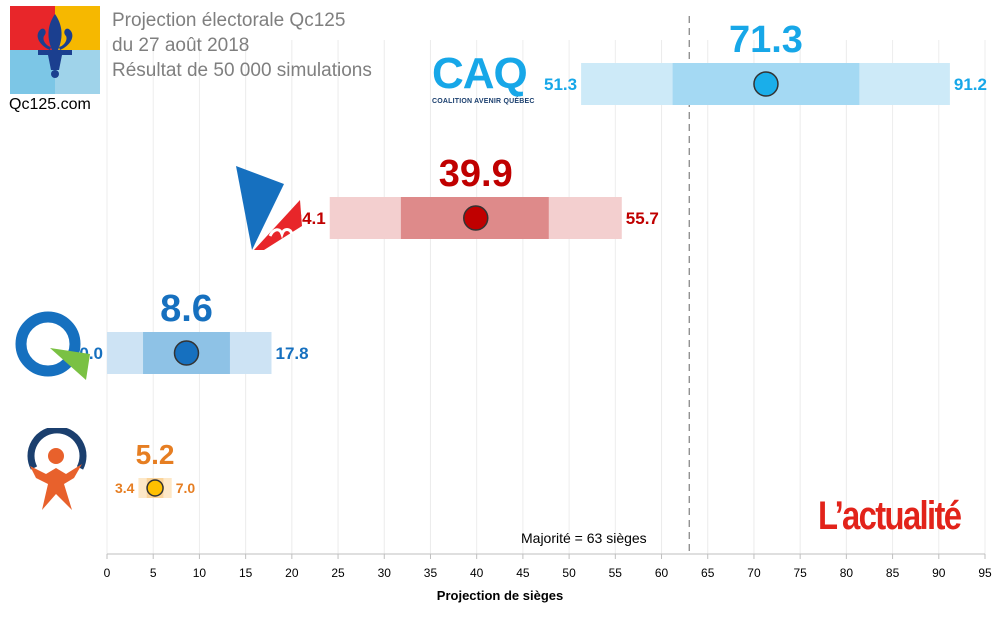 The image size is (1000, 626). What do you see at coordinates (246, 573) in the screenshot?
I see `x-tick-label: 15` at bounding box center [246, 573].